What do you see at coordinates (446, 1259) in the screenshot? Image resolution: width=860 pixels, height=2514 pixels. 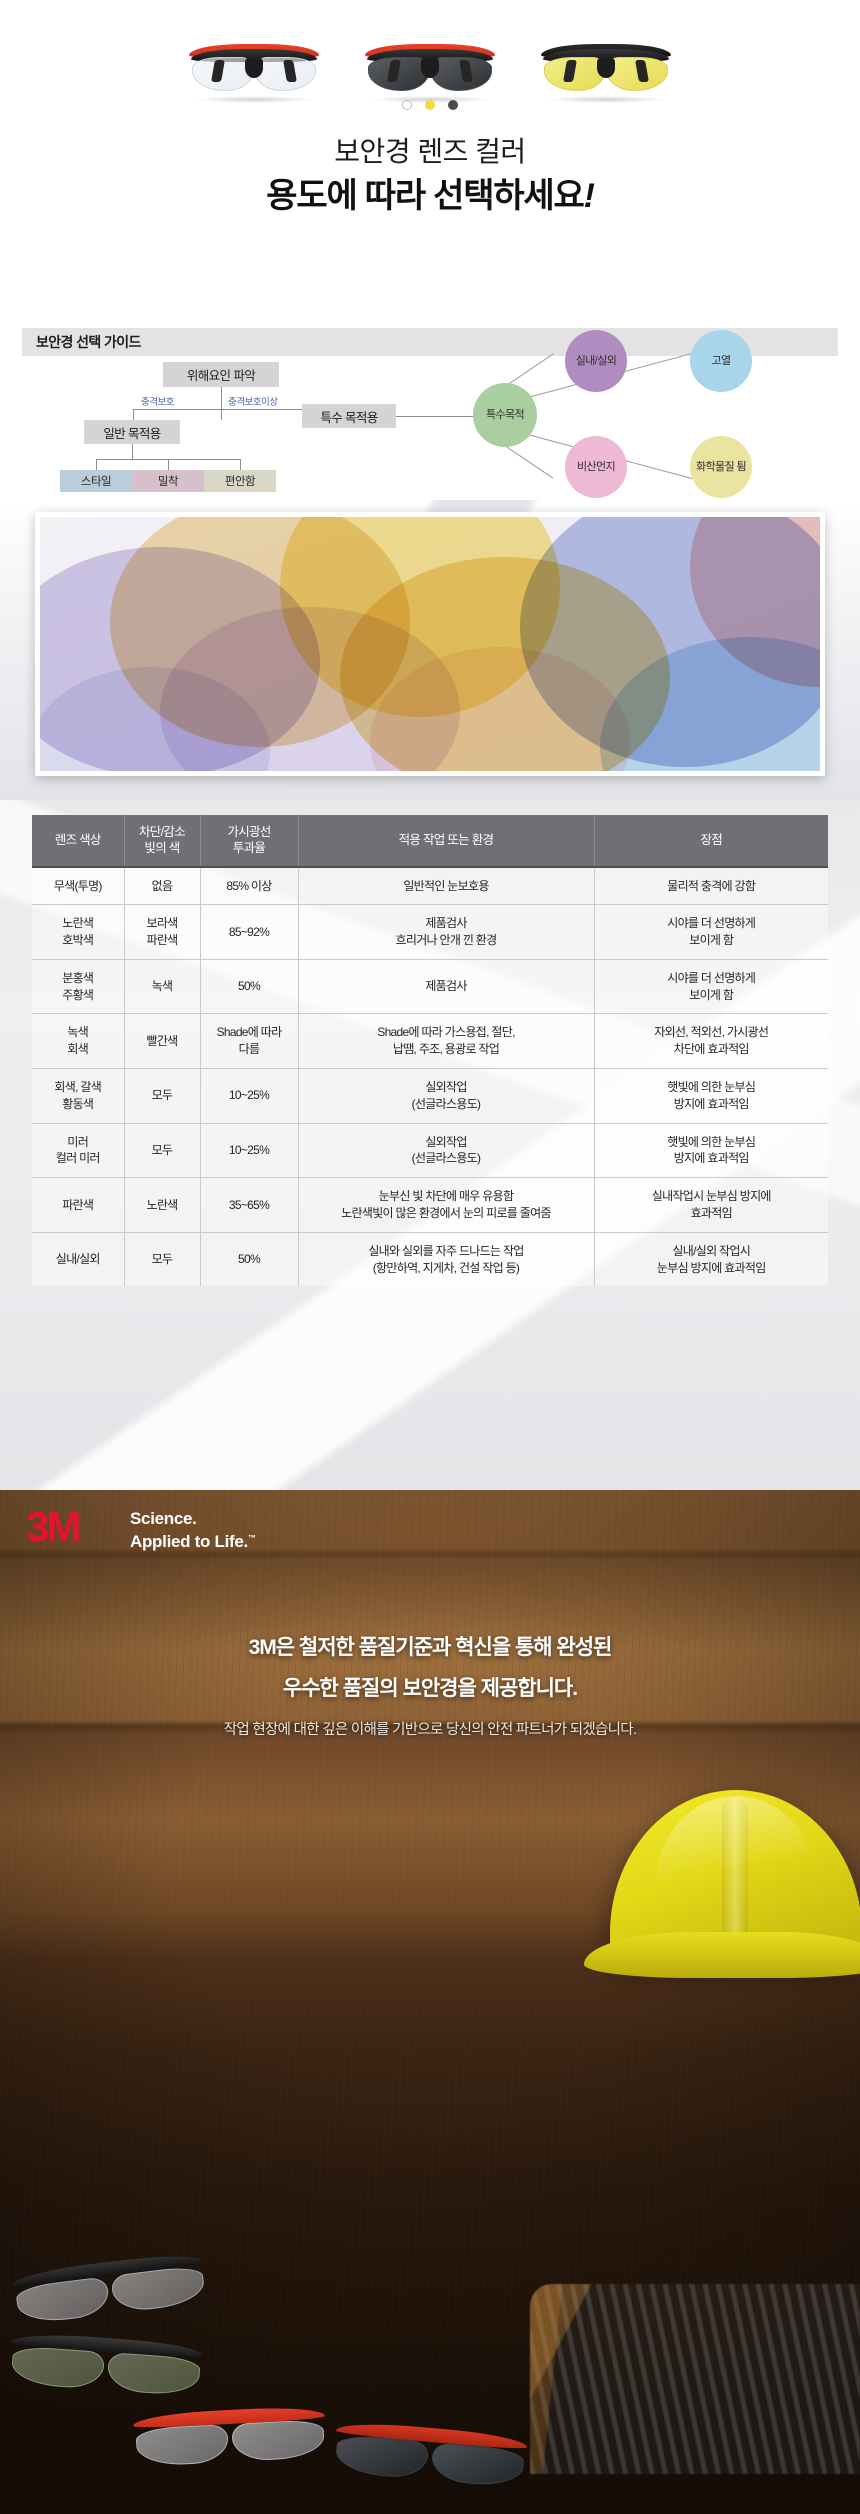 I see `cell-application: 실내와 실외를 자주 드나드는 작업 (항만하역, 지게차, 건설 작업 등)` at bounding box center [446, 1259].